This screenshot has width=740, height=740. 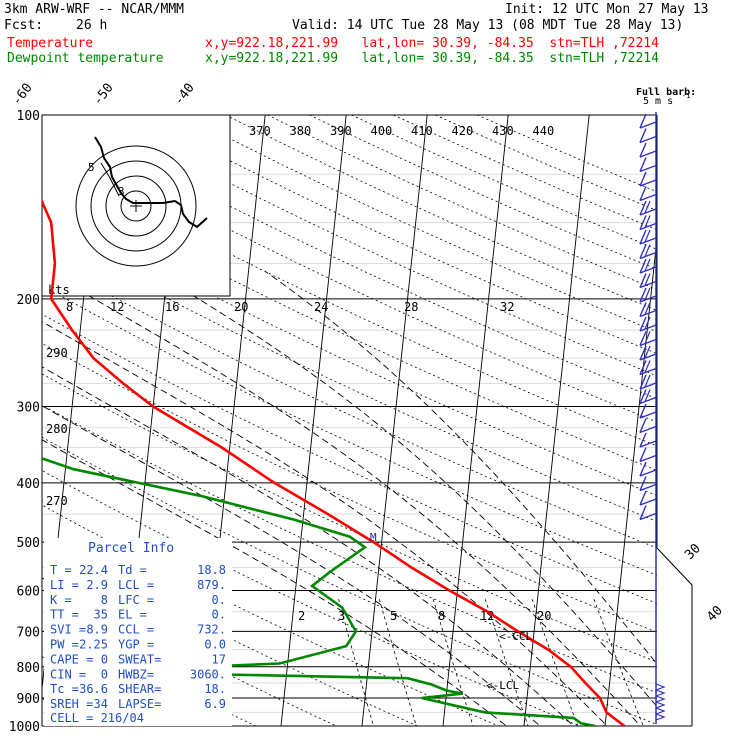 I want to click on pressure-tick-label: 500, so click(x=28, y=543).